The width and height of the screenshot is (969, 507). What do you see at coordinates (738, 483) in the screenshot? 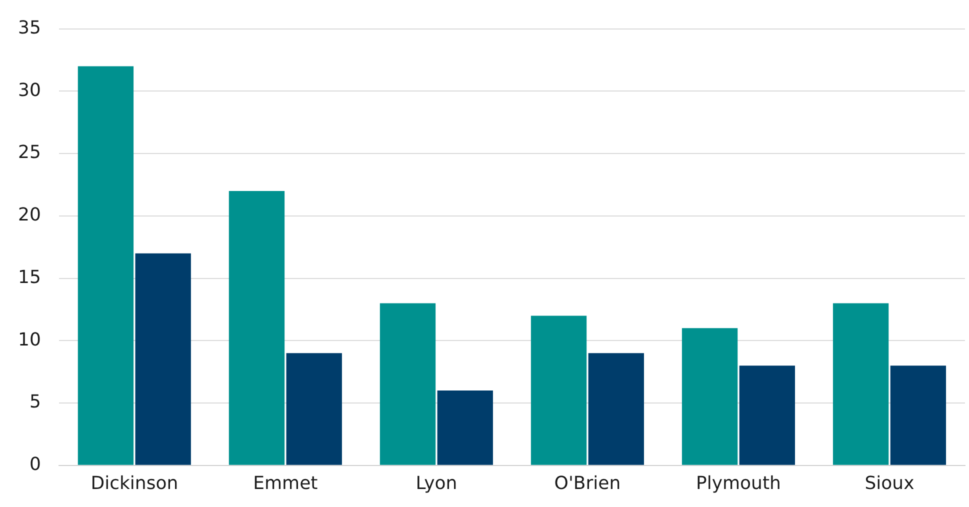
I see `x-tick-label: Plymouth` at bounding box center [738, 483].